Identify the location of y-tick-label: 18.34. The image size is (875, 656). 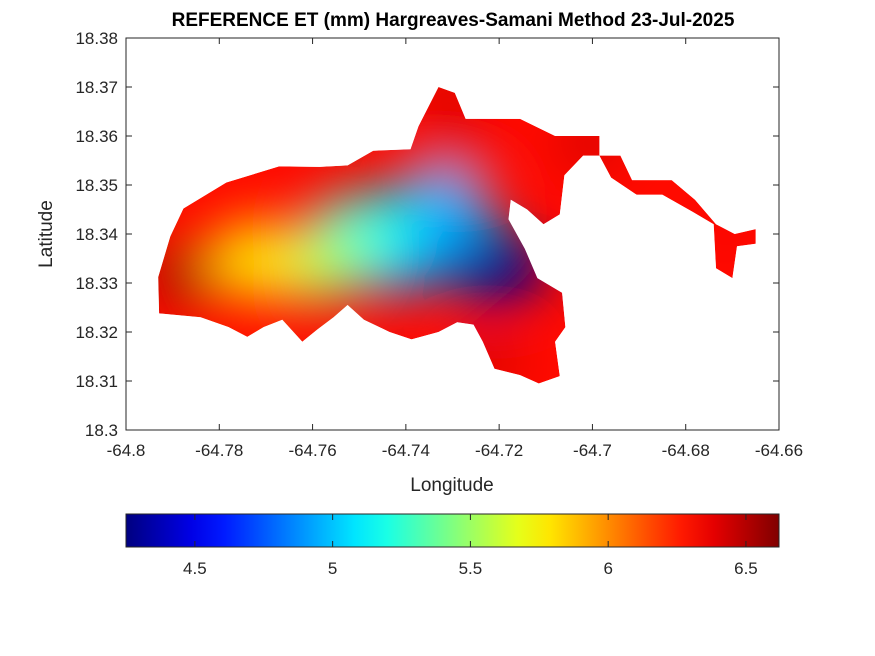
(96, 234).